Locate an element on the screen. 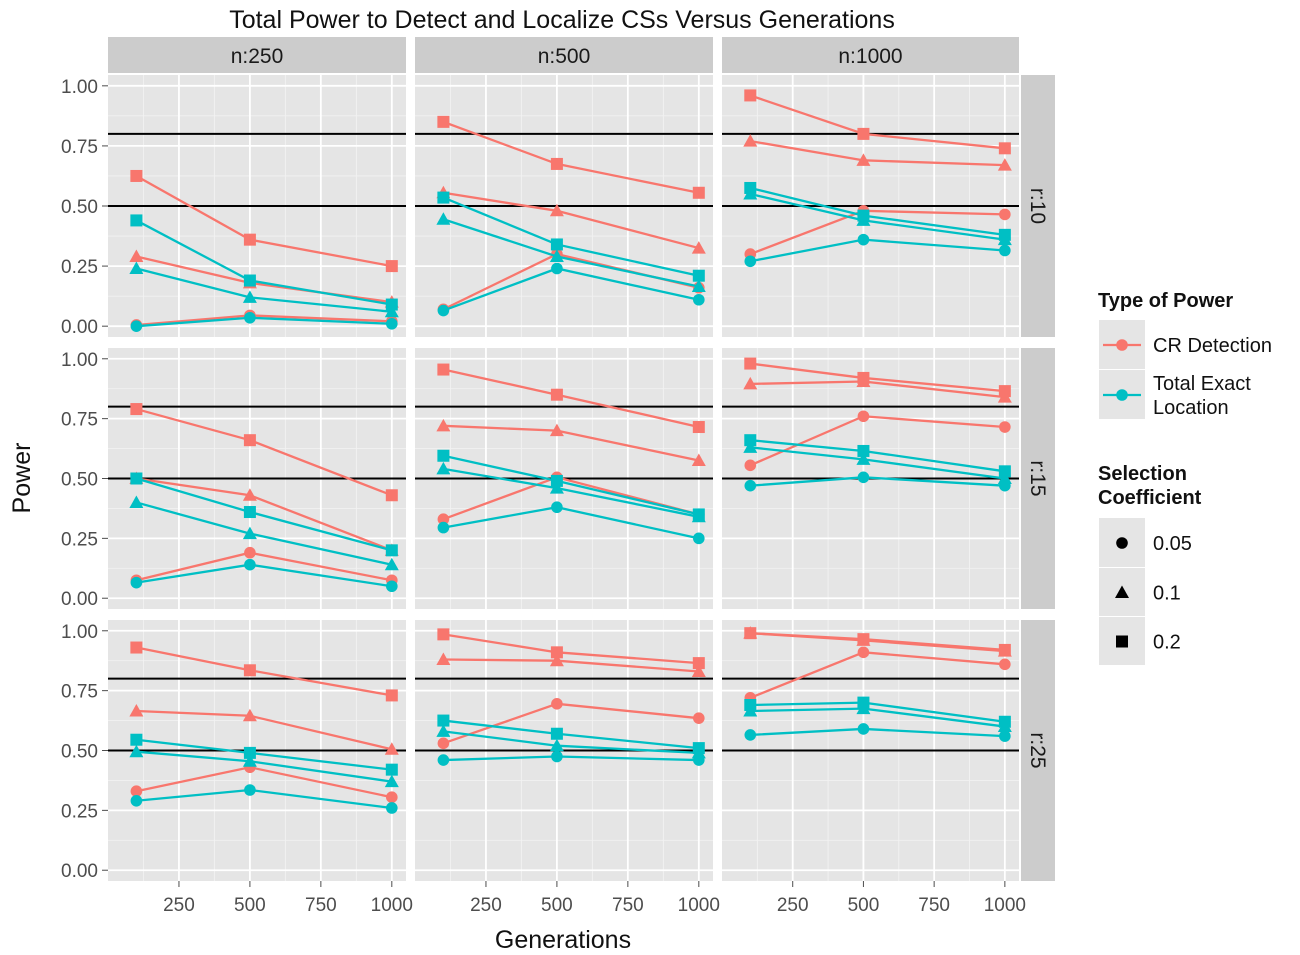 The height and width of the screenshot is (955, 1300). strip-row-label: r:15 is located at coordinates (1037, 478).